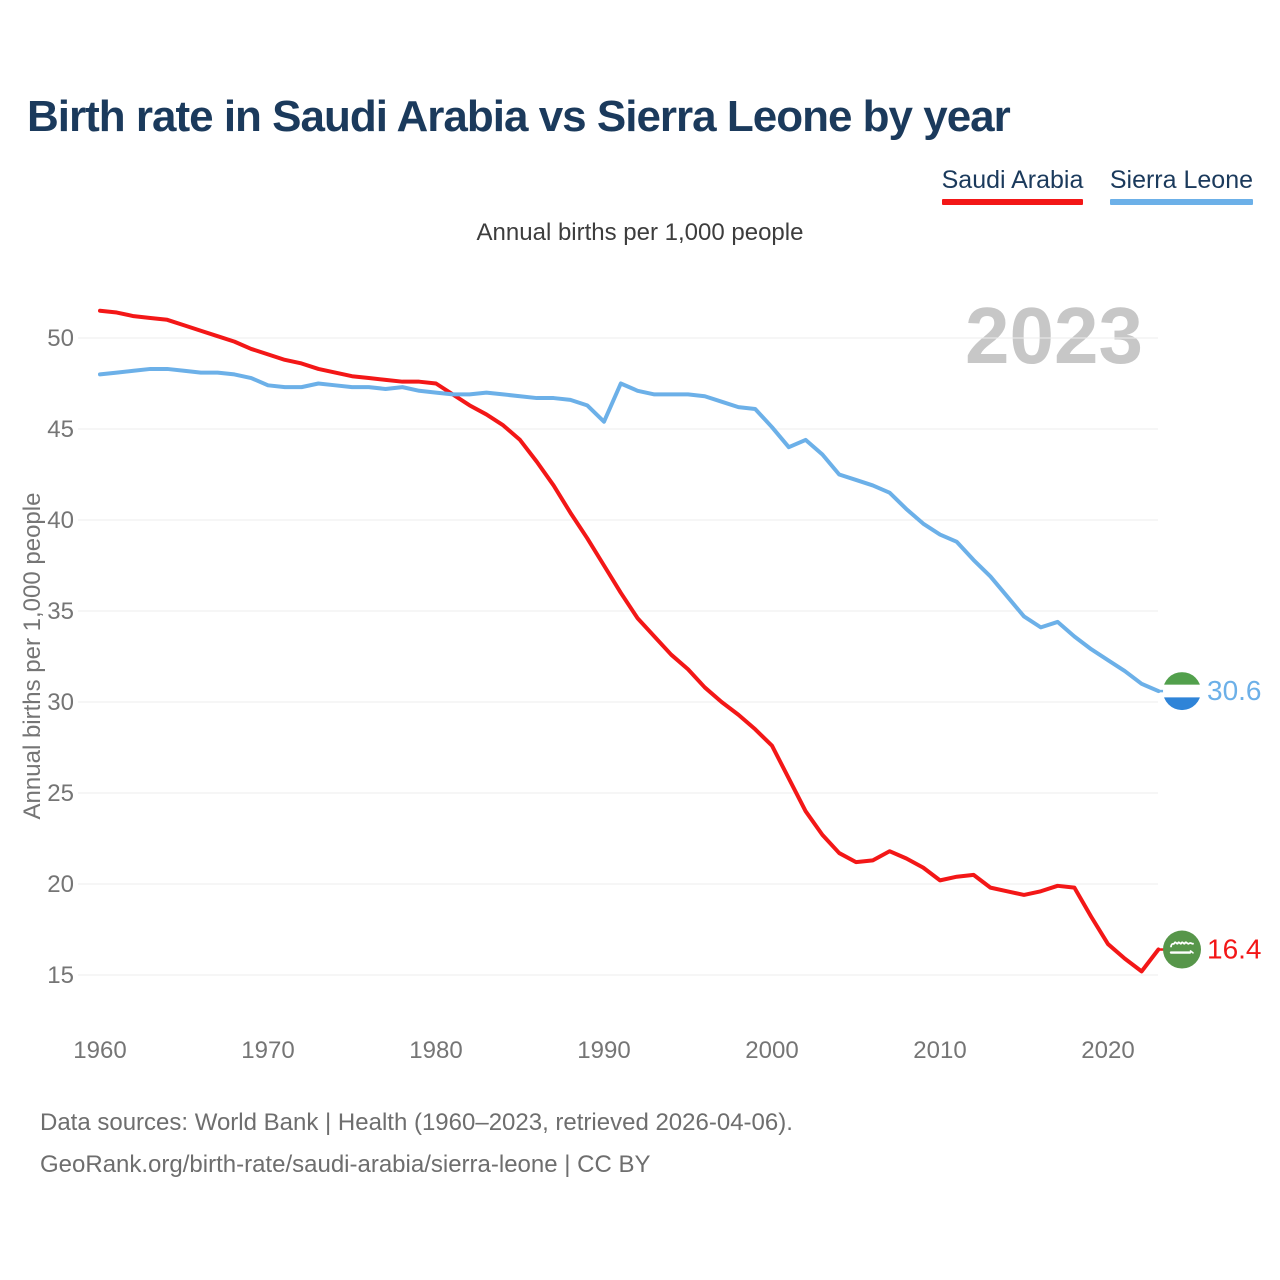 This screenshot has height=1280, width=1280. Describe the element at coordinates (1054, 335) in the screenshot. I see `watermark-year-label: 2023` at that location.